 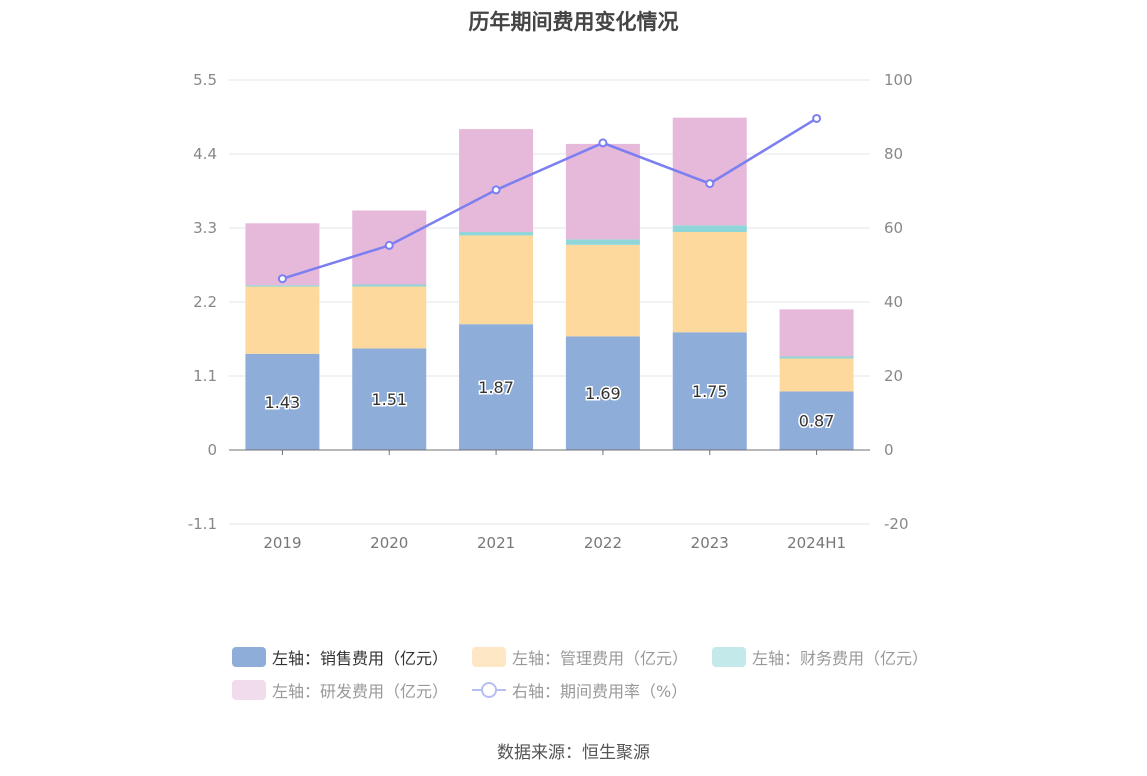 I want to click on legend-item-finance: 左轴：财务费用（亿元）, so click(x=820, y=657).